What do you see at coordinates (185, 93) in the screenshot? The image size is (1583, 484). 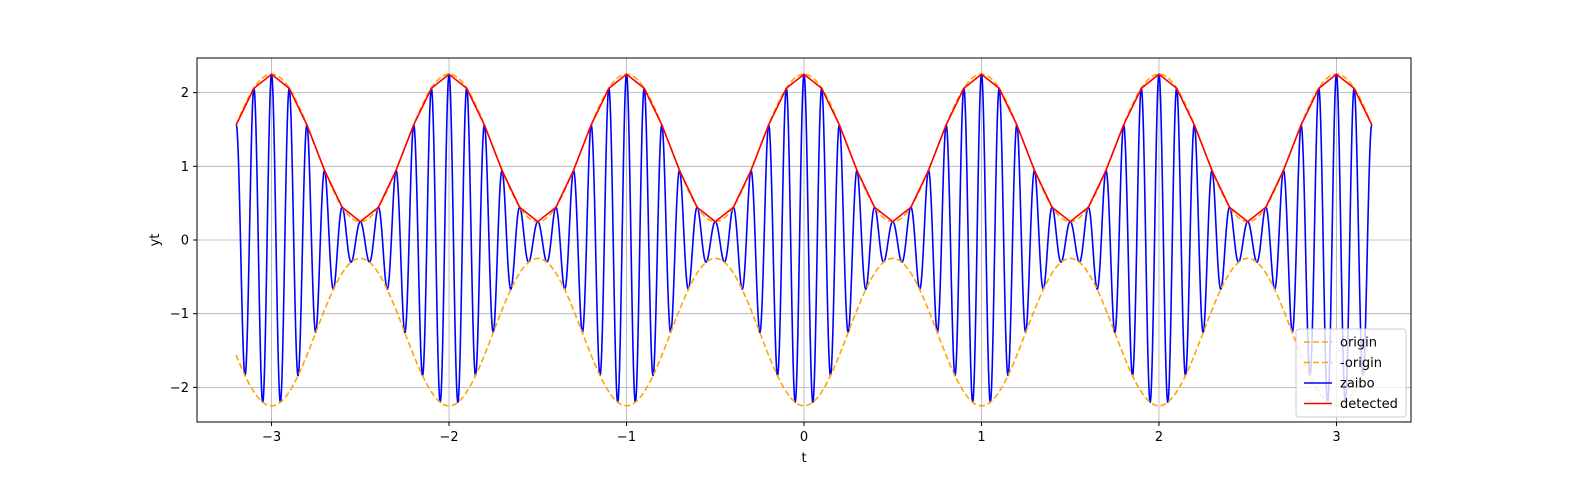 I see `y-tick-label: 2` at bounding box center [185, 93].